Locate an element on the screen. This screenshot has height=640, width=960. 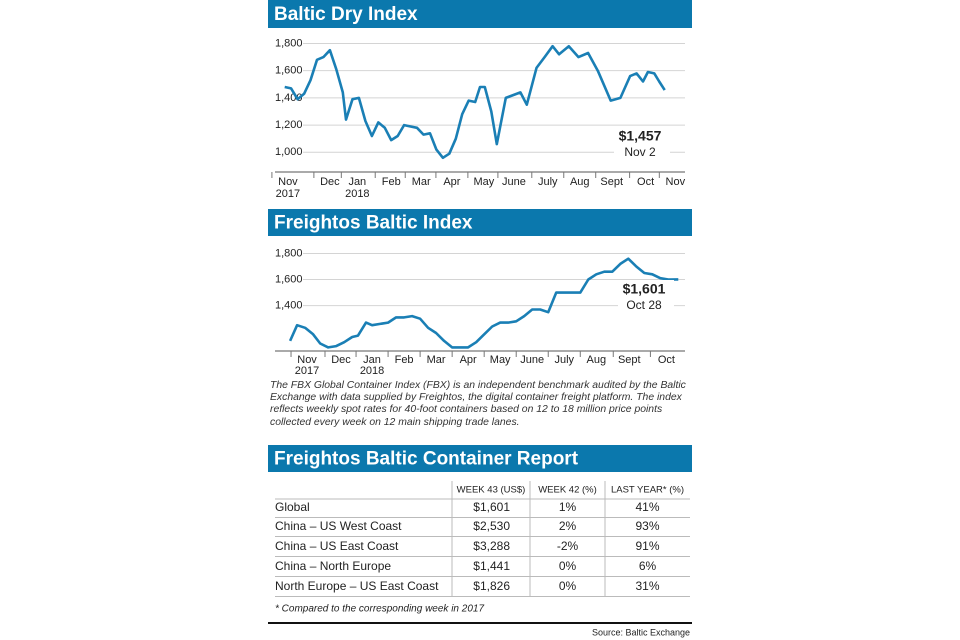
table-column-header: WEEK 43 (US$) is located at coordinates (491, 490).